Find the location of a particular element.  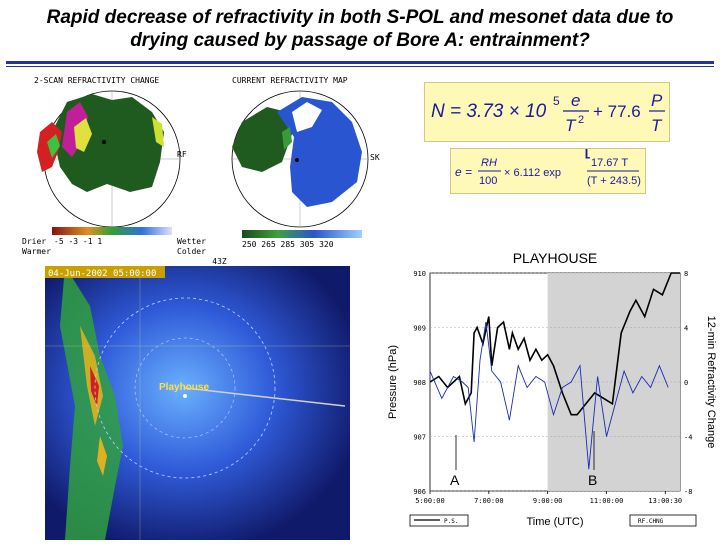

legend-drier: Drier is located at coordinates (34, 241).